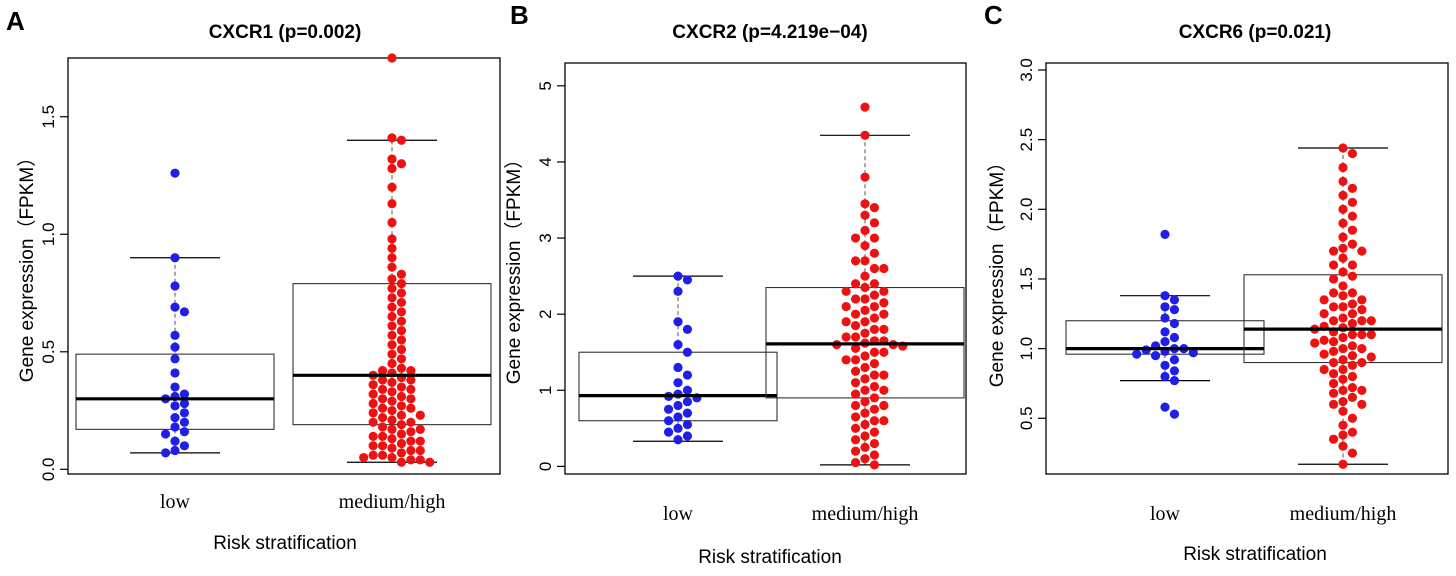 The height and width of the screenshot is (576, 1456). What do you see at coordinates (545, 466) in the screenshot?
I see `y-tick-label: 0` at bounding box center [545, 466].